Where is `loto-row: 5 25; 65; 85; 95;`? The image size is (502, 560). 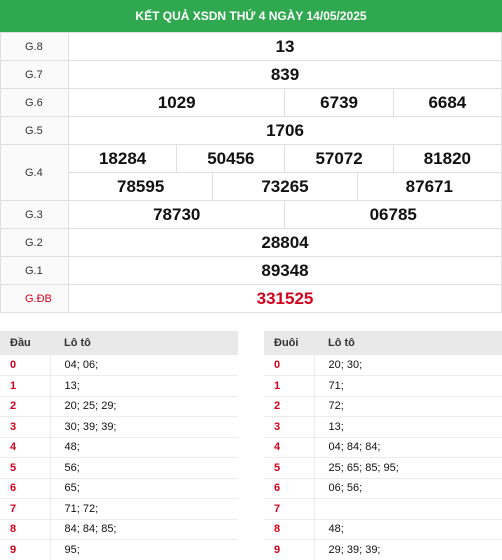 loto-row: 5 25; 65; 85; 95; is located at coordinates (383, 468).